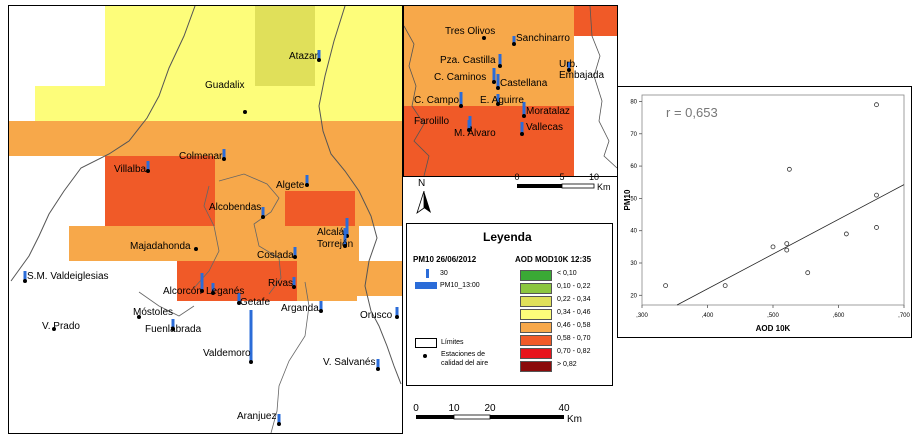  What do you see at coordinates (463, 354) in the screenshot?
I see `legend-stations-label-1: Estaciones de` at bounding box center [463, 354].